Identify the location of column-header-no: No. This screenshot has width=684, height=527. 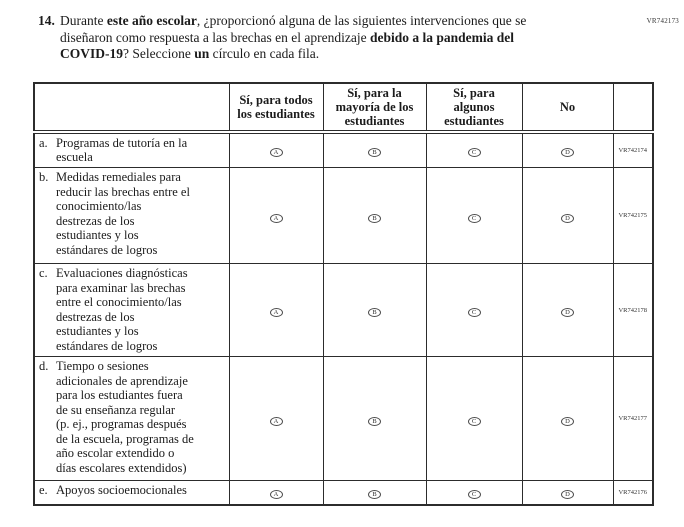
(567, 108).